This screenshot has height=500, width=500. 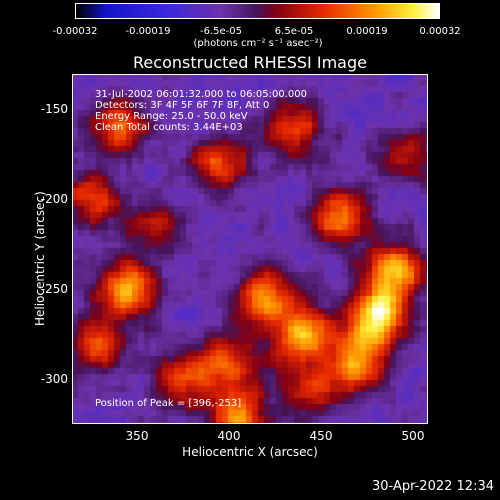 What do you see at coordinates (201, 94) in the screenshot?
I see `info-line-time: 31-Jul-2002 06:01:32.000 to 06:05:00.000` at bounding box center [201, 94].